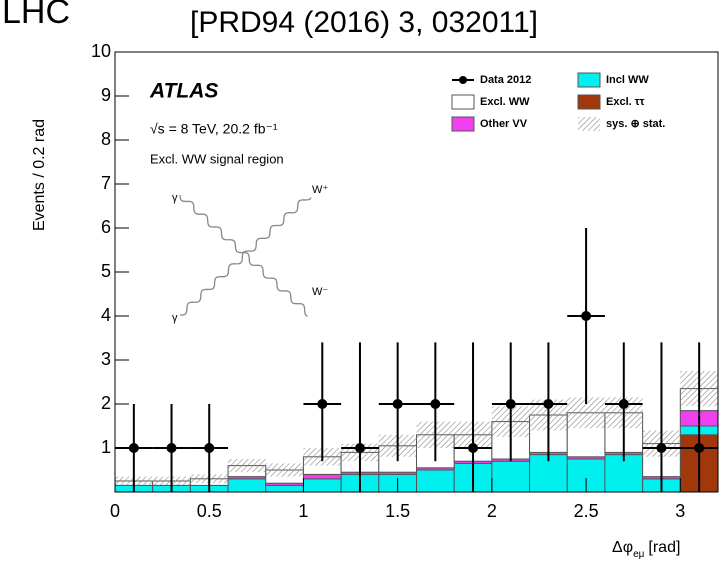 The image size is (727, 569). I want to click on x-axis-label: Δφeμ [rad], so click(646, 549).